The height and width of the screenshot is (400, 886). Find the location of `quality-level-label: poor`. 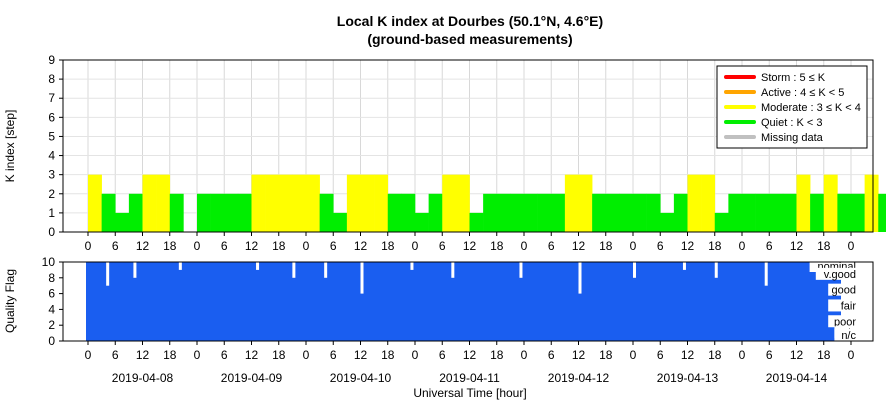

quality-level-label: poor is located at coordinates (845, 322).